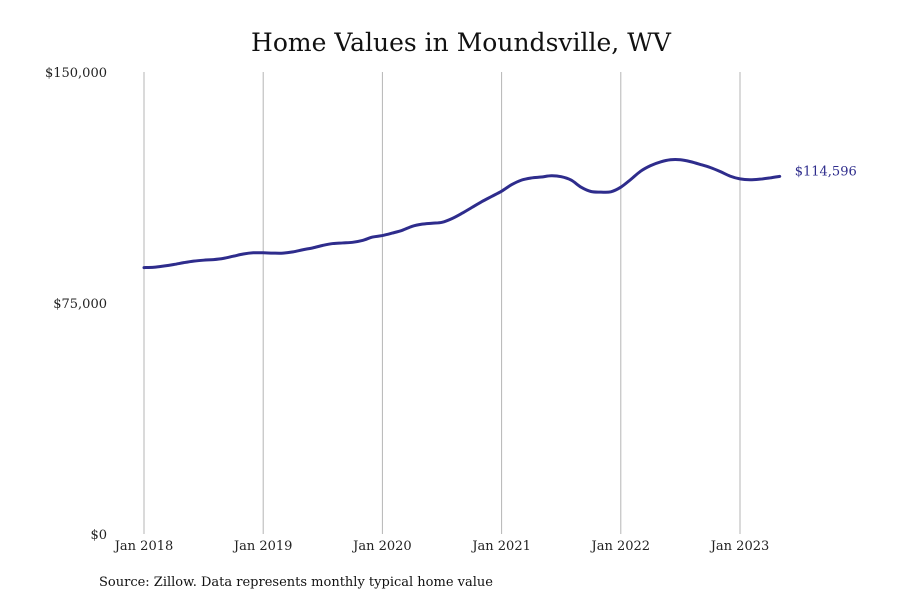 The width and height of the screenshot is (900, 600). I want to click on series-line, so click(462, 214).